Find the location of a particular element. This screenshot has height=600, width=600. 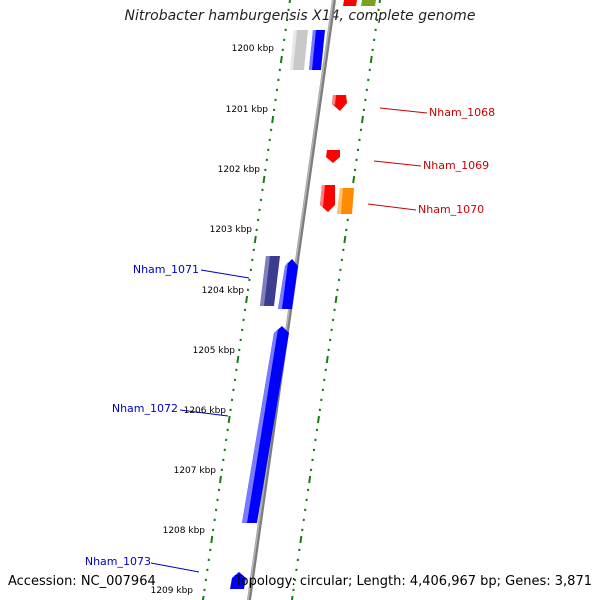

scale-label-1201: 1201 kbp is located at coordinates (247, 110).